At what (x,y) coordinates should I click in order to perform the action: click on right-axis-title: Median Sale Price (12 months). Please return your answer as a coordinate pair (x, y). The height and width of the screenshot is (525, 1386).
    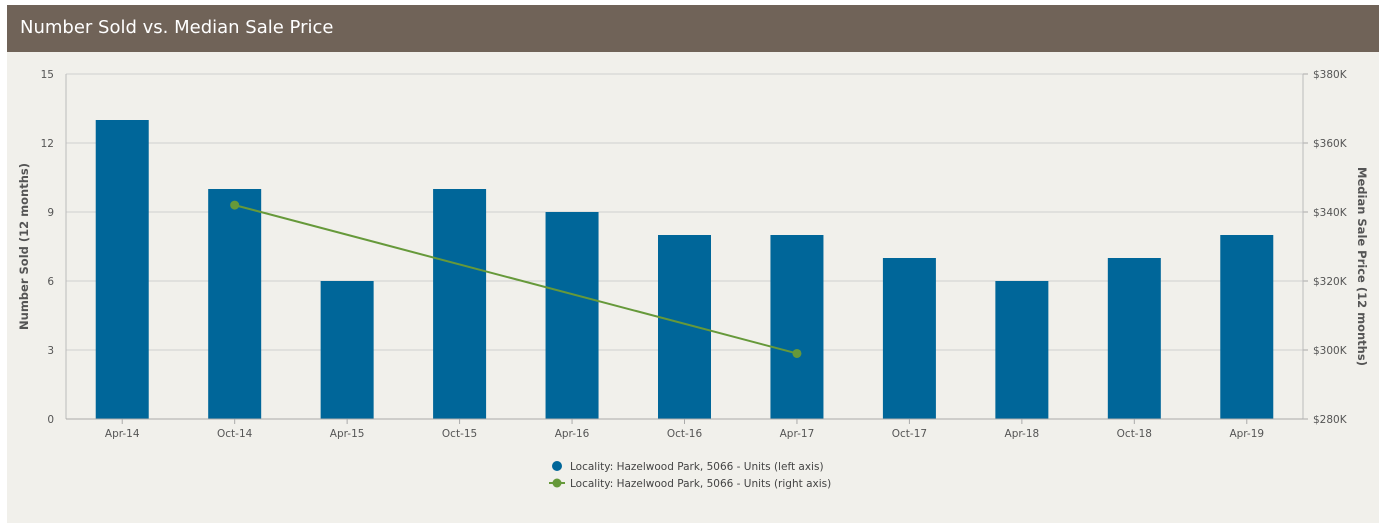
    Looking at the image, I should click on (1362, 266).